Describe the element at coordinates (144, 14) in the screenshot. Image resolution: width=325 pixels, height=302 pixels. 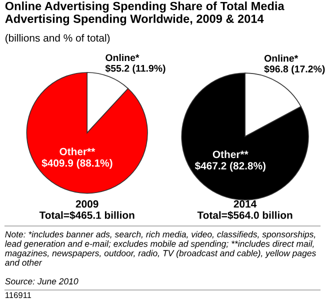
I see `chart-title: Online Advertising Spending Share of Total Media Advertising Spending Worldwide, 2009 & 2014` at that location.